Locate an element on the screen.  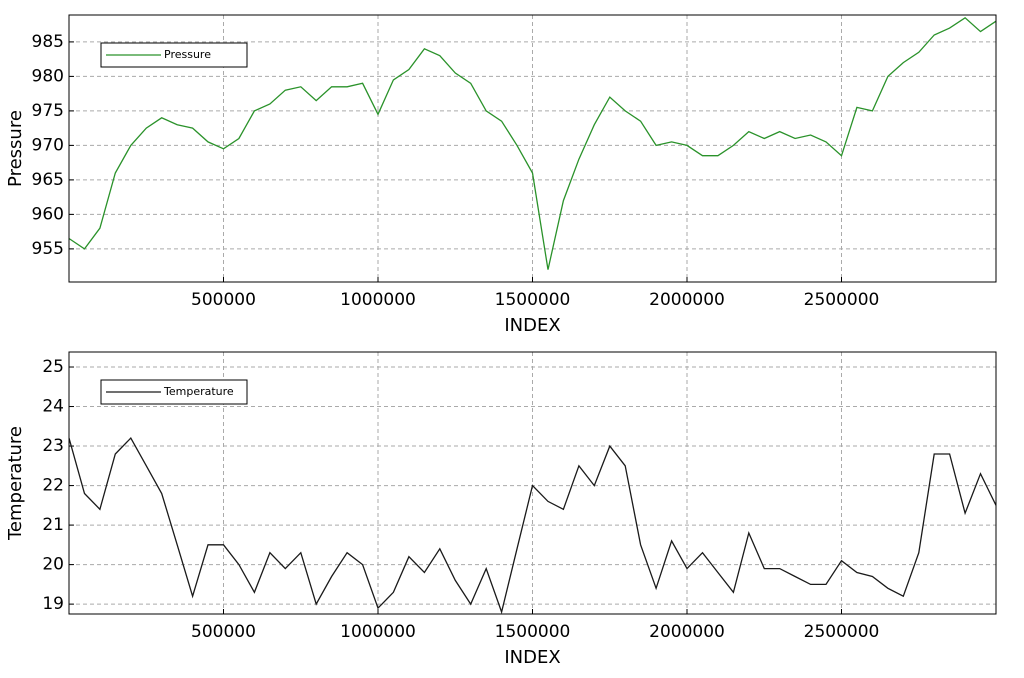
y-tick-label: 980 is located at coordinates (48, 76).